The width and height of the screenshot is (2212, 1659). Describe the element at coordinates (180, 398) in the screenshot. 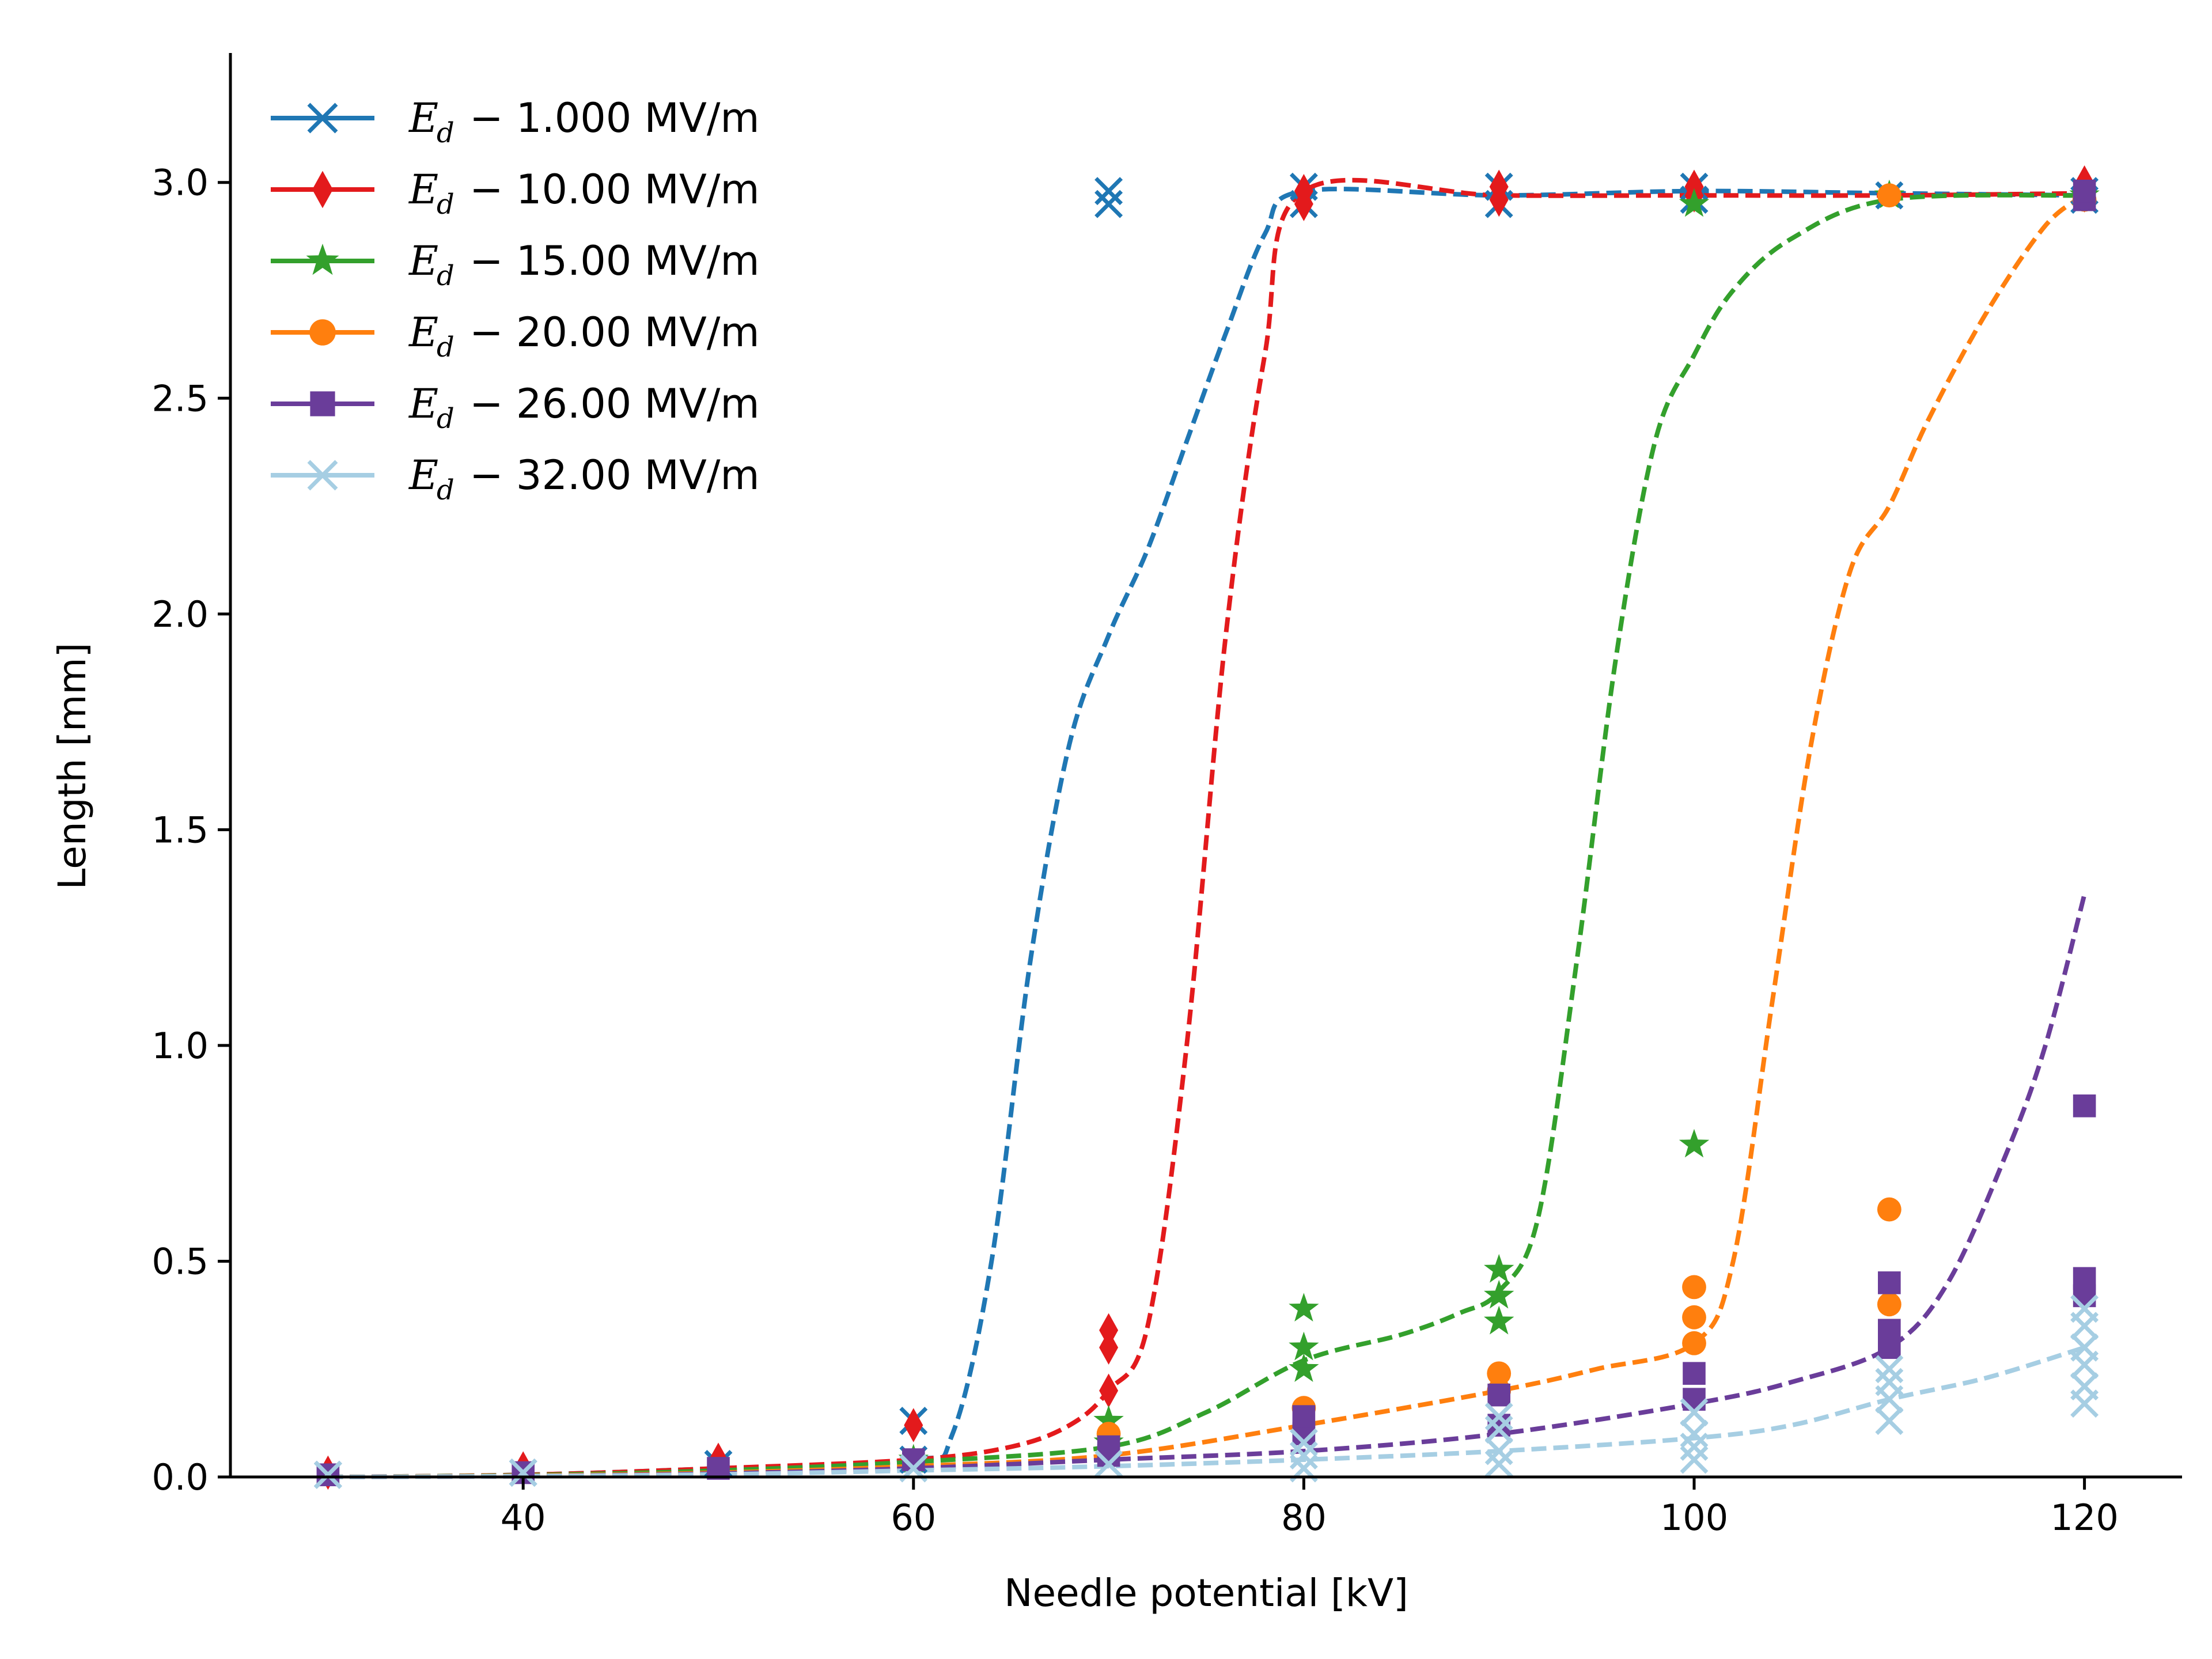

I see `y-tick-label-2.5: 2.5` at that location.